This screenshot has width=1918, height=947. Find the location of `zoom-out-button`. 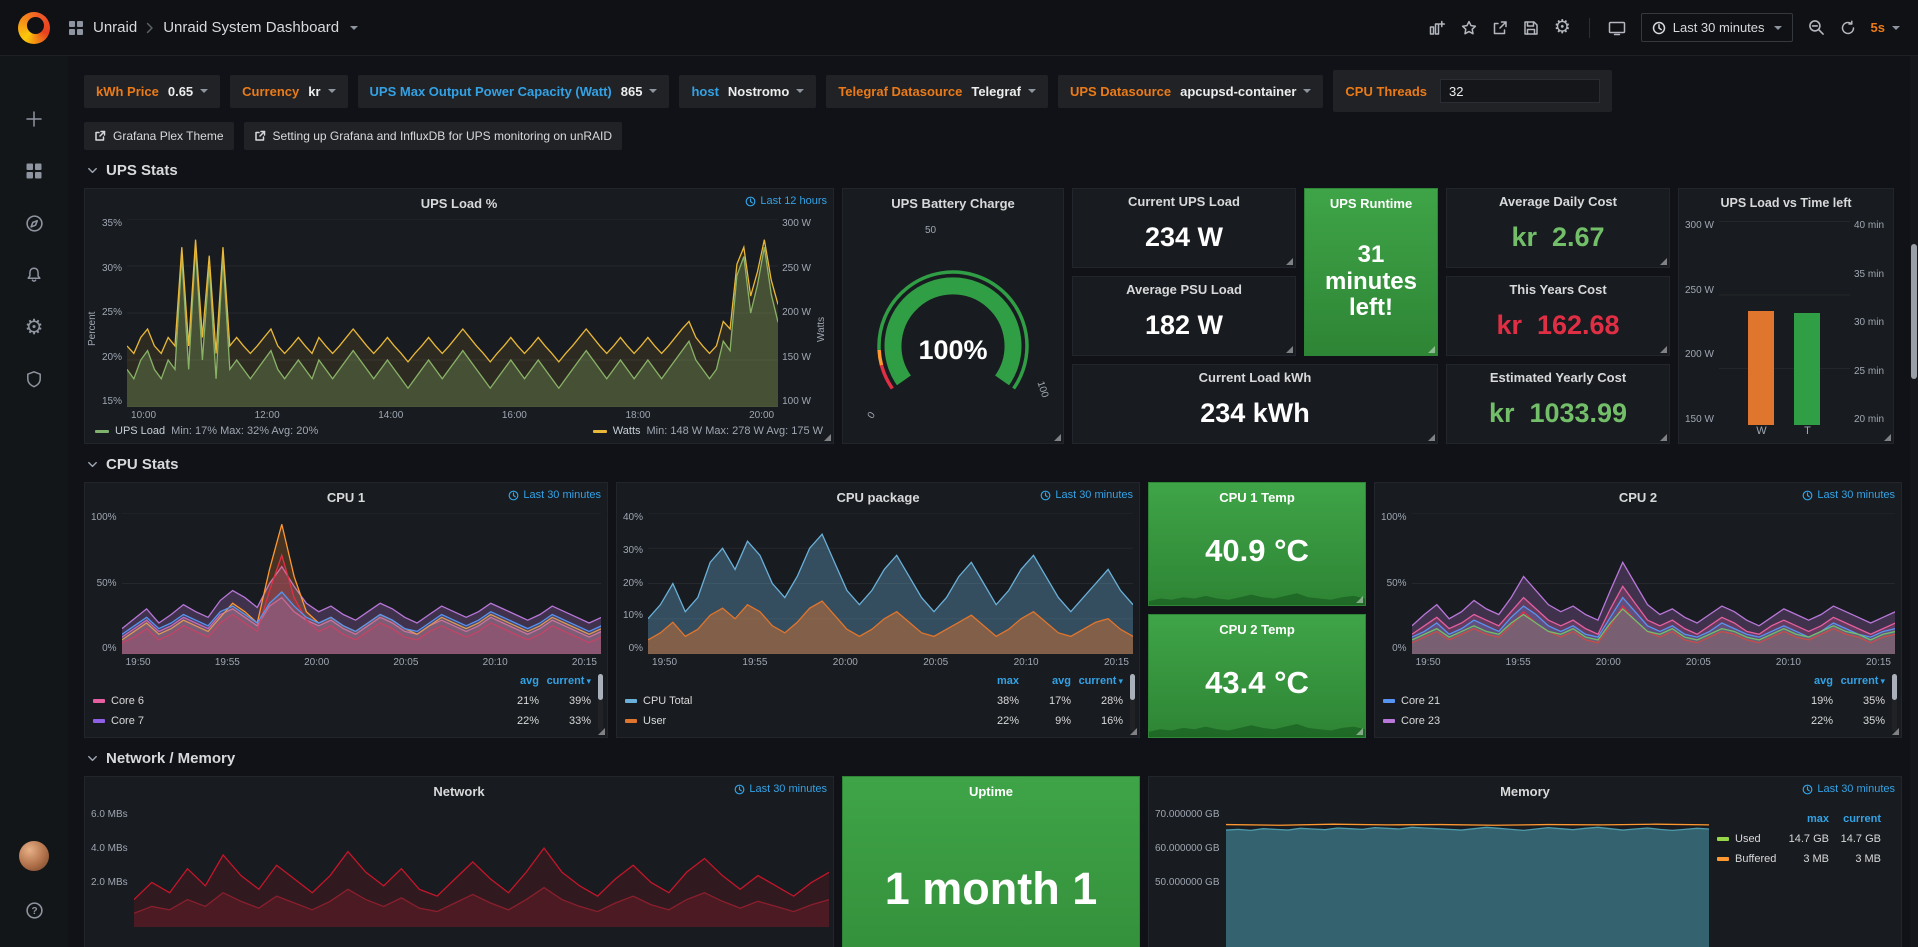

zoom-out-button is located at coordinates (1816, 27).